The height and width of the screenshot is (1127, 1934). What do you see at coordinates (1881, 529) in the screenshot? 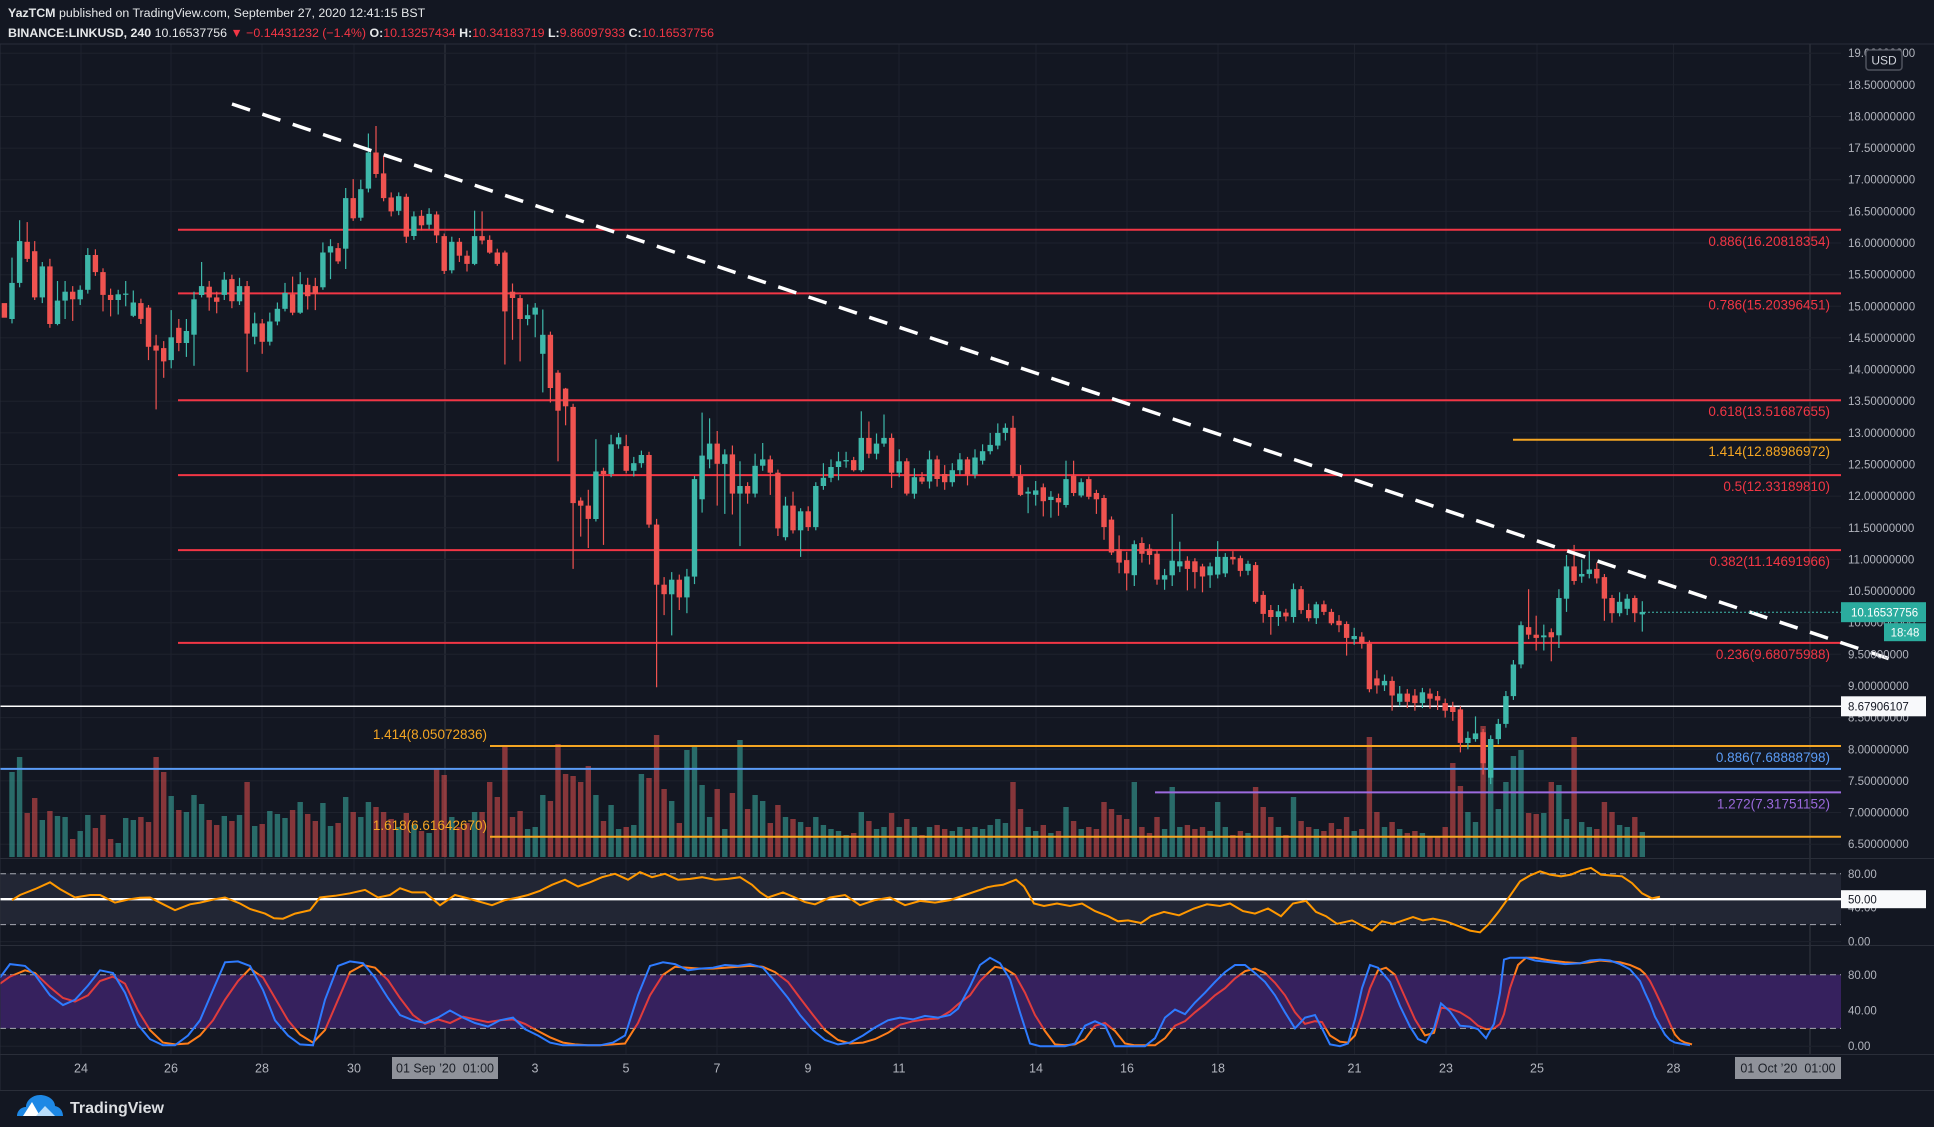
I see `svg-text: 11.50000000` at bounding box center [1881, 529].